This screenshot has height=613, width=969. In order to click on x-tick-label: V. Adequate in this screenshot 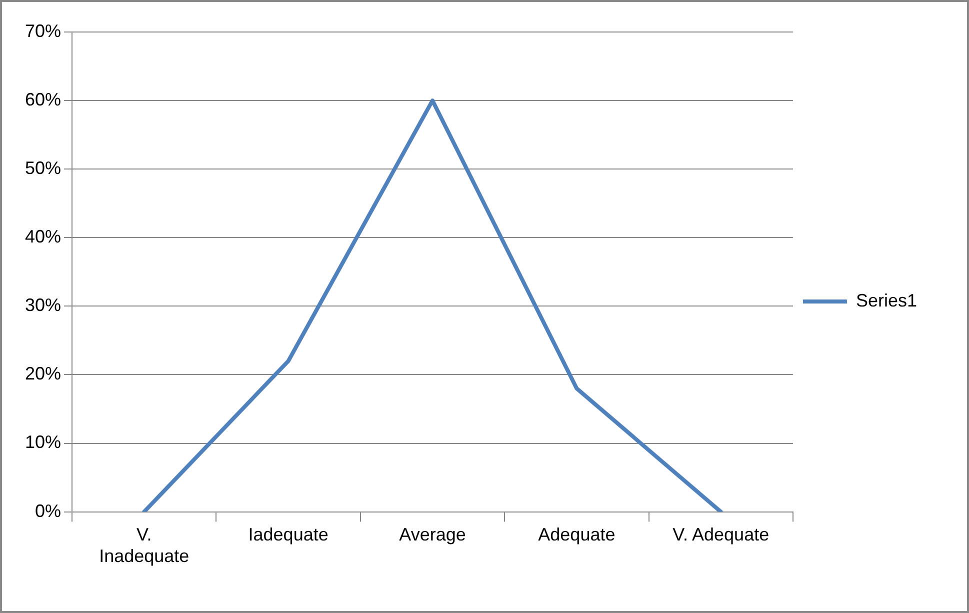, I will do `click(721, 534)`.